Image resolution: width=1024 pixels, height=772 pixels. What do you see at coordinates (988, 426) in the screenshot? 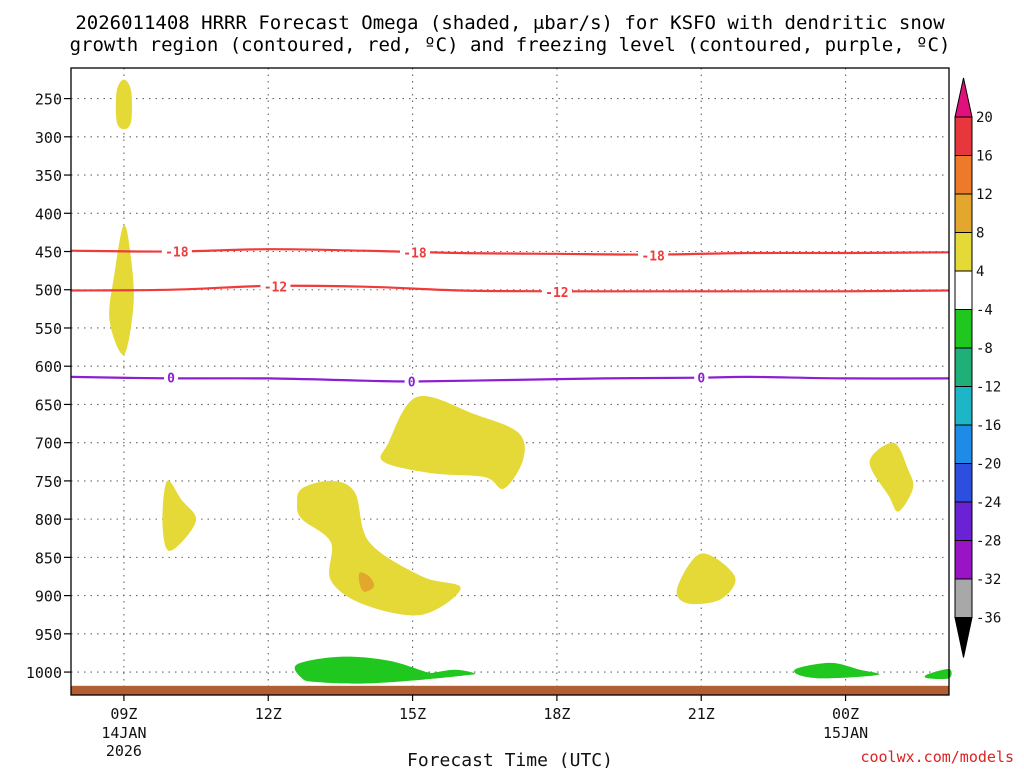
I see `colorbar-label: -16` at bounding box center [988, 426].